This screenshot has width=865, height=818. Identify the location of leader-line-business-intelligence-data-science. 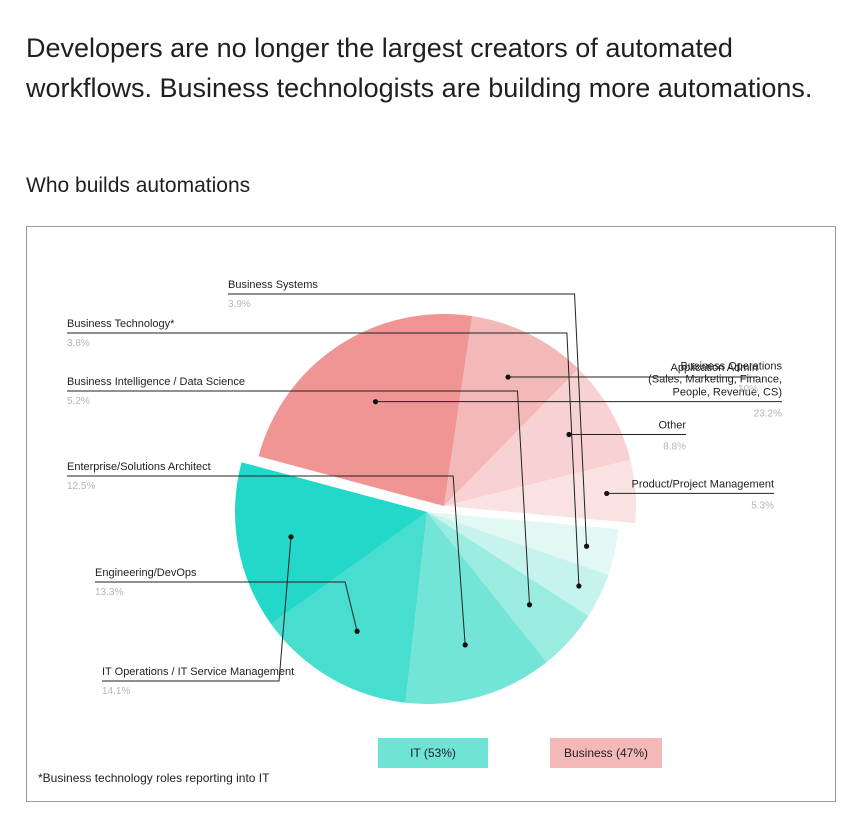
(298, 497).